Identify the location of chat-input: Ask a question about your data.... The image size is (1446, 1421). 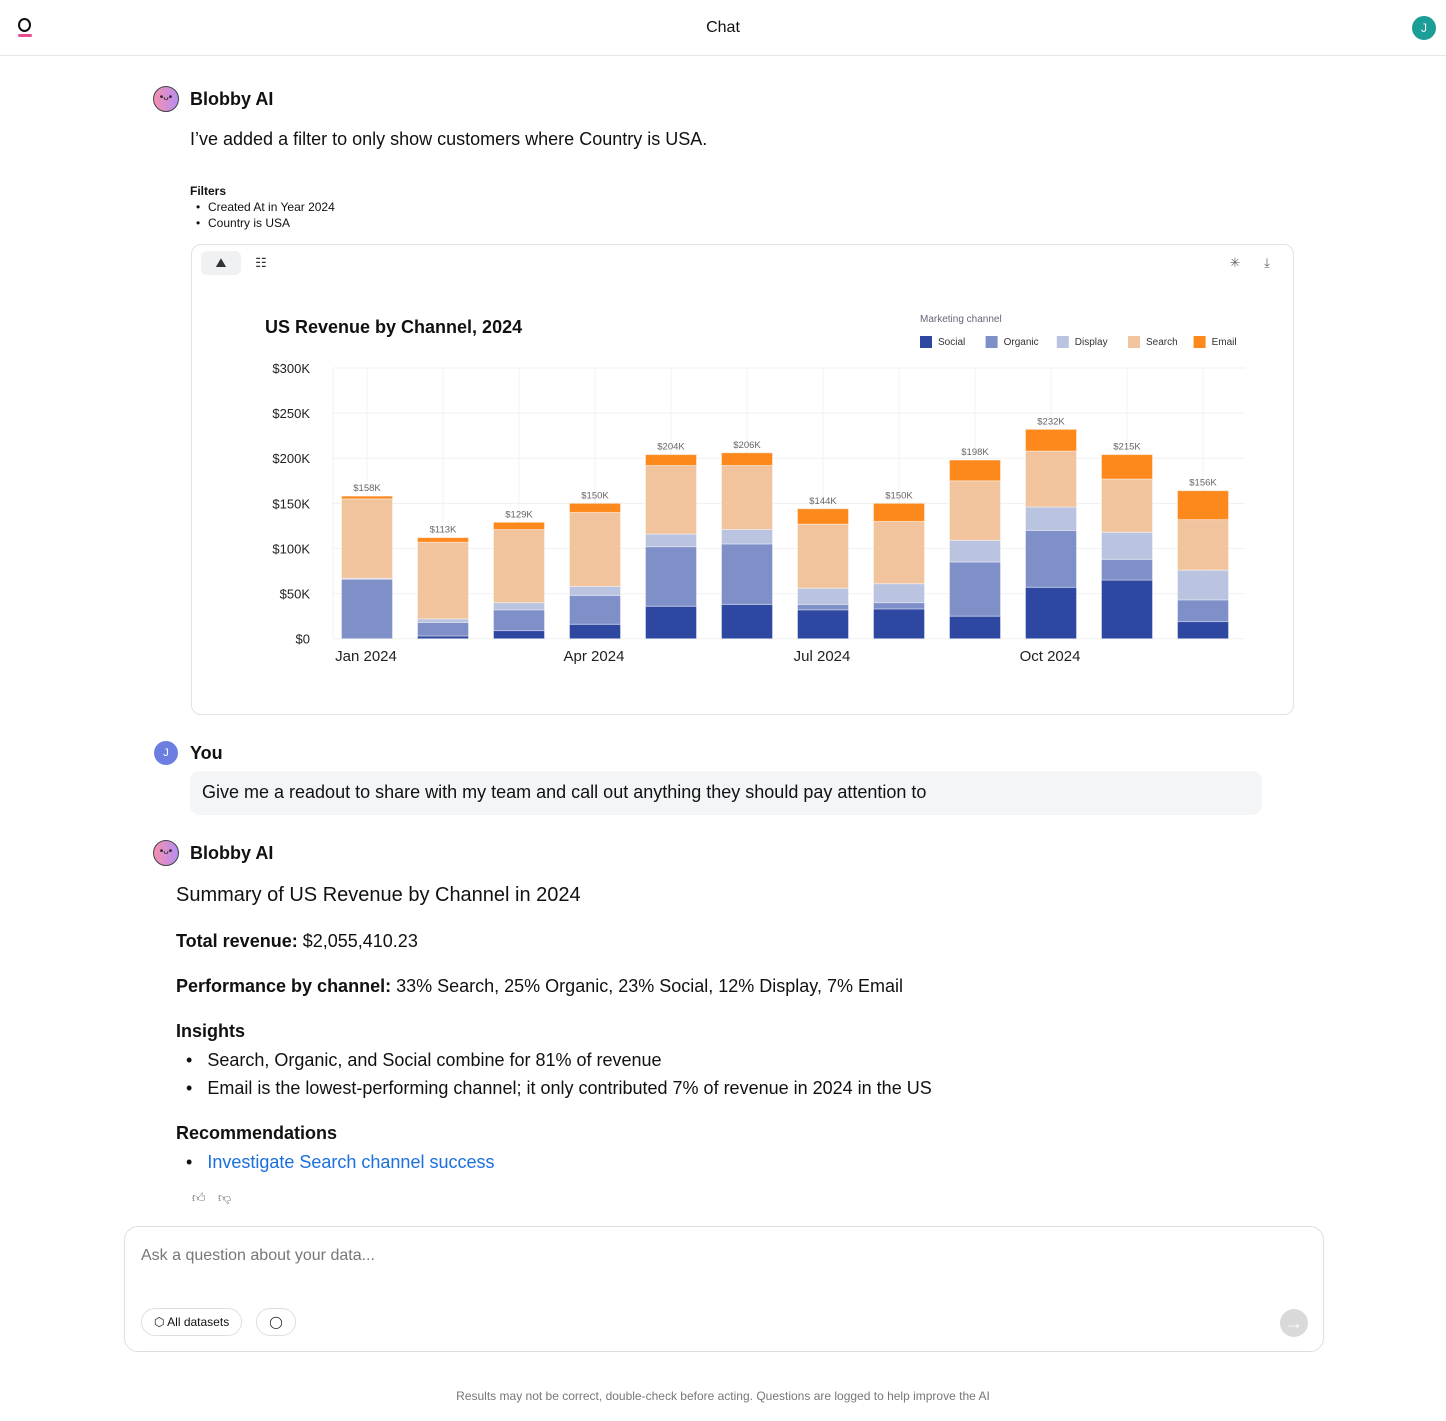
(258, 1255).